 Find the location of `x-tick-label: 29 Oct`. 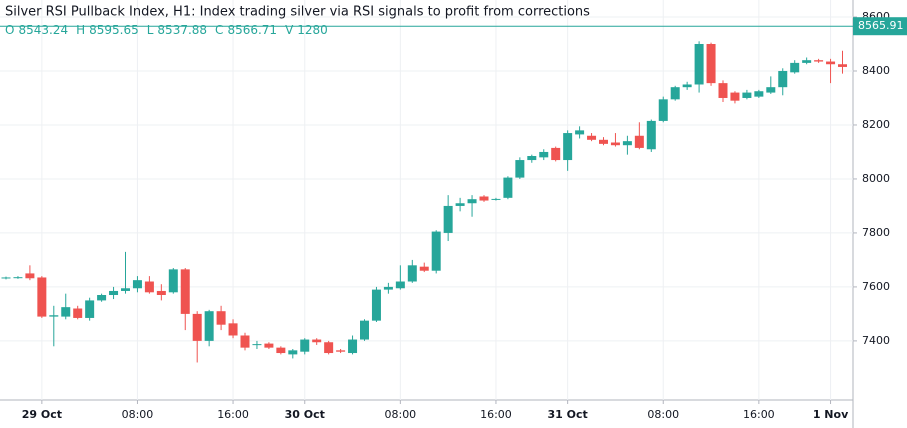

x-tick-label: 29 Oct is located at coordinates (42, 414).